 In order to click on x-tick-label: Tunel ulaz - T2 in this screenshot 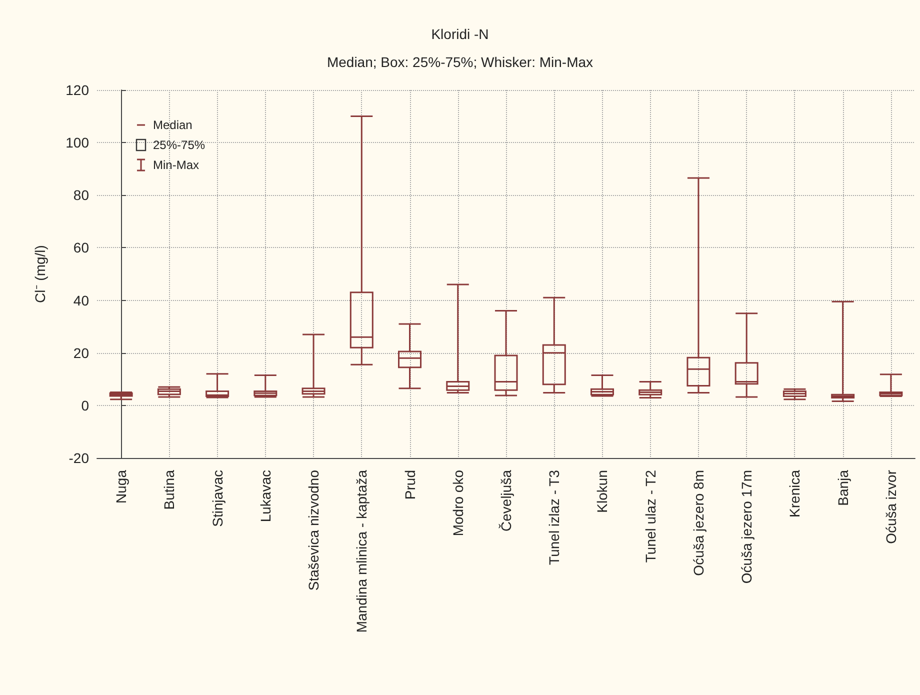, I will do `click(650, 516)`.